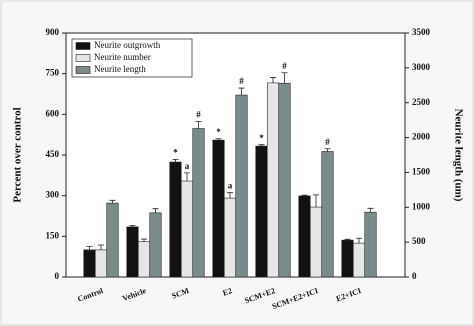  I want to click on y2-tick-label: 3000, so click(421, 67).